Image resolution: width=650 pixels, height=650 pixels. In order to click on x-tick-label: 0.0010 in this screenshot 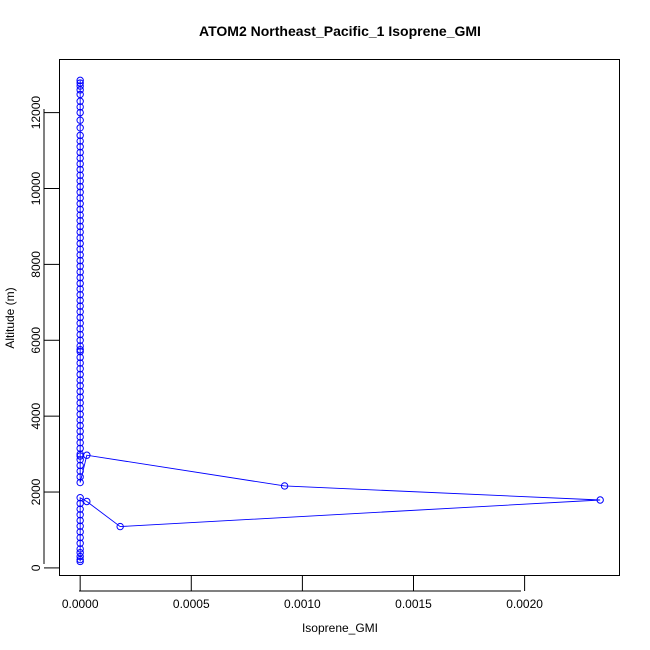, I will do `click(302, 604)`.